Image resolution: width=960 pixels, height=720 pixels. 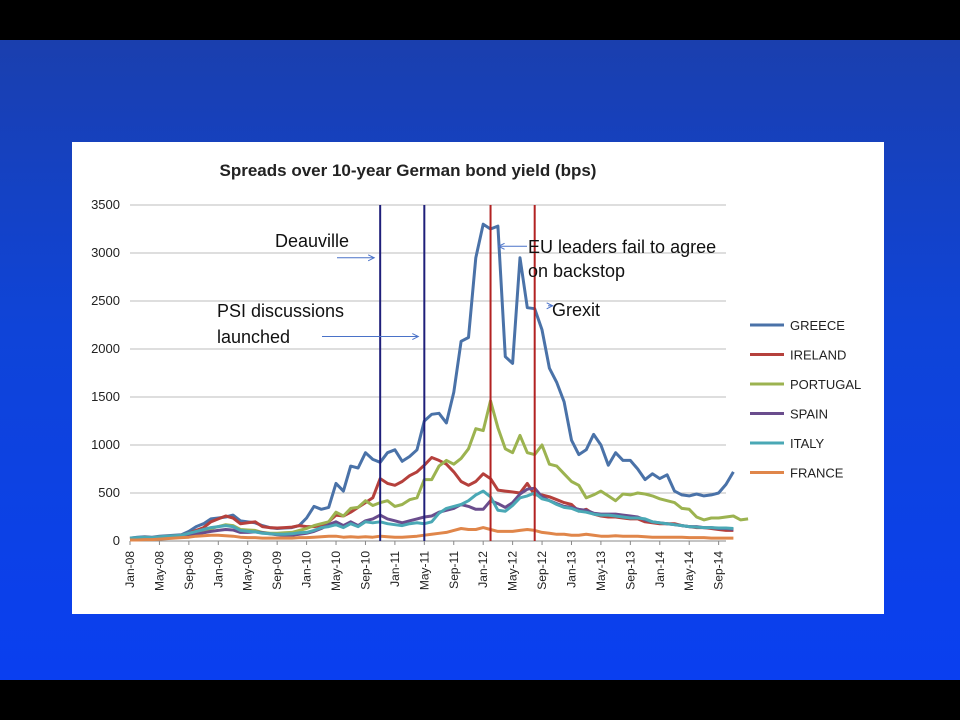 I want to click on y-tick-label: 500, so click(x=109, y=492).